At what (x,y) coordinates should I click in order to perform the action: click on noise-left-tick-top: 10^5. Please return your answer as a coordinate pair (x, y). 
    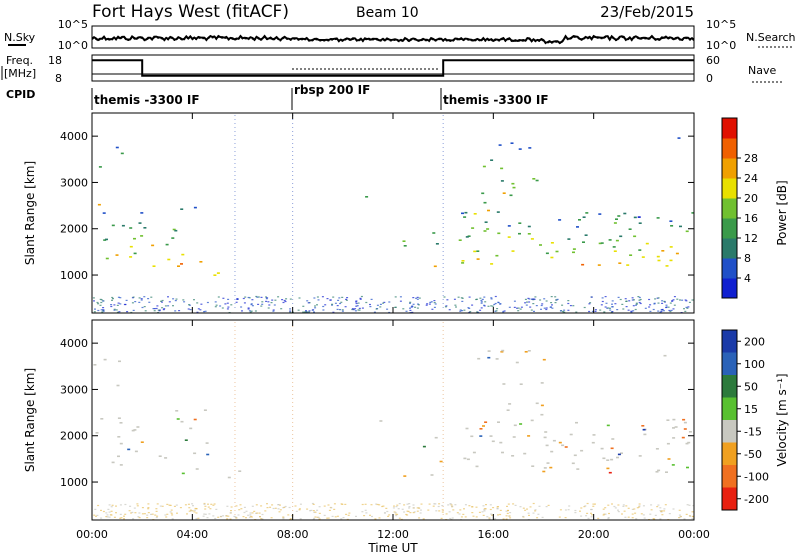
    Looking at the image, I should click on (73, 24).